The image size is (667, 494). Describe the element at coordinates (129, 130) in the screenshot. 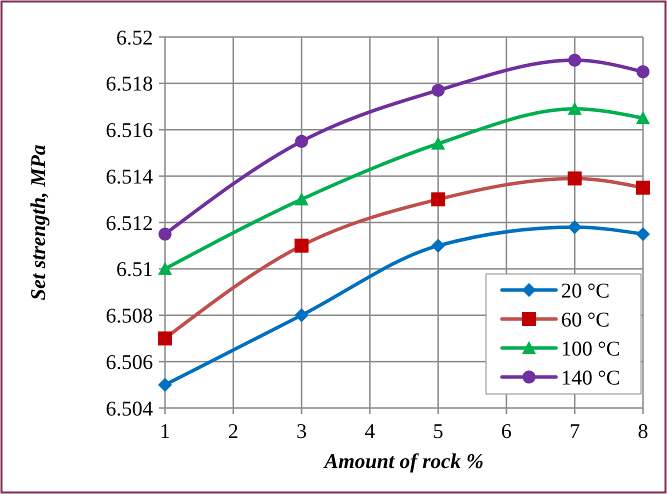

I see `y-tick-label: 6.516` at that location.